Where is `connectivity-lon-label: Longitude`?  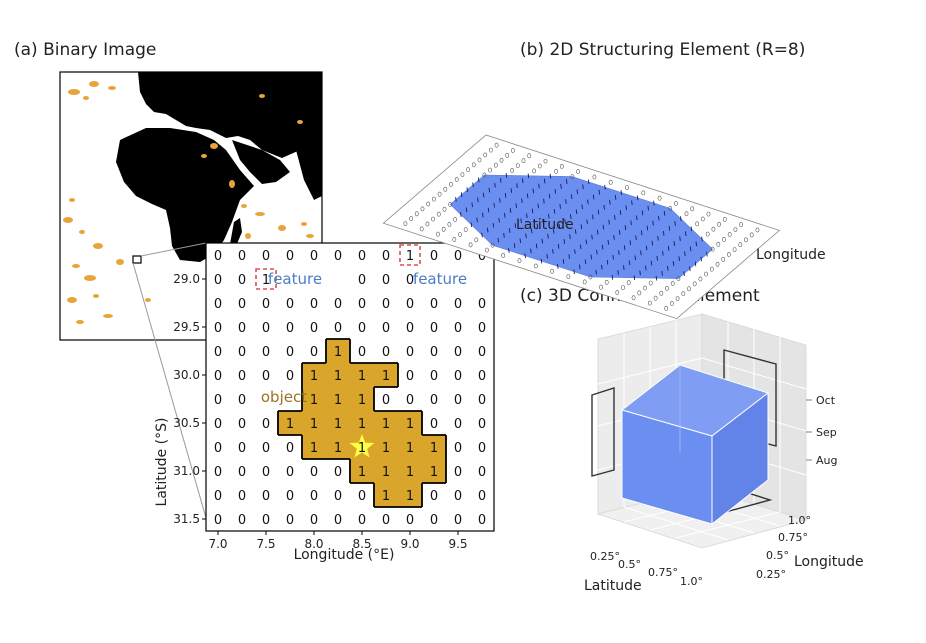
connectivity-lon-label: Longitude is located at coordinates (829, 562).